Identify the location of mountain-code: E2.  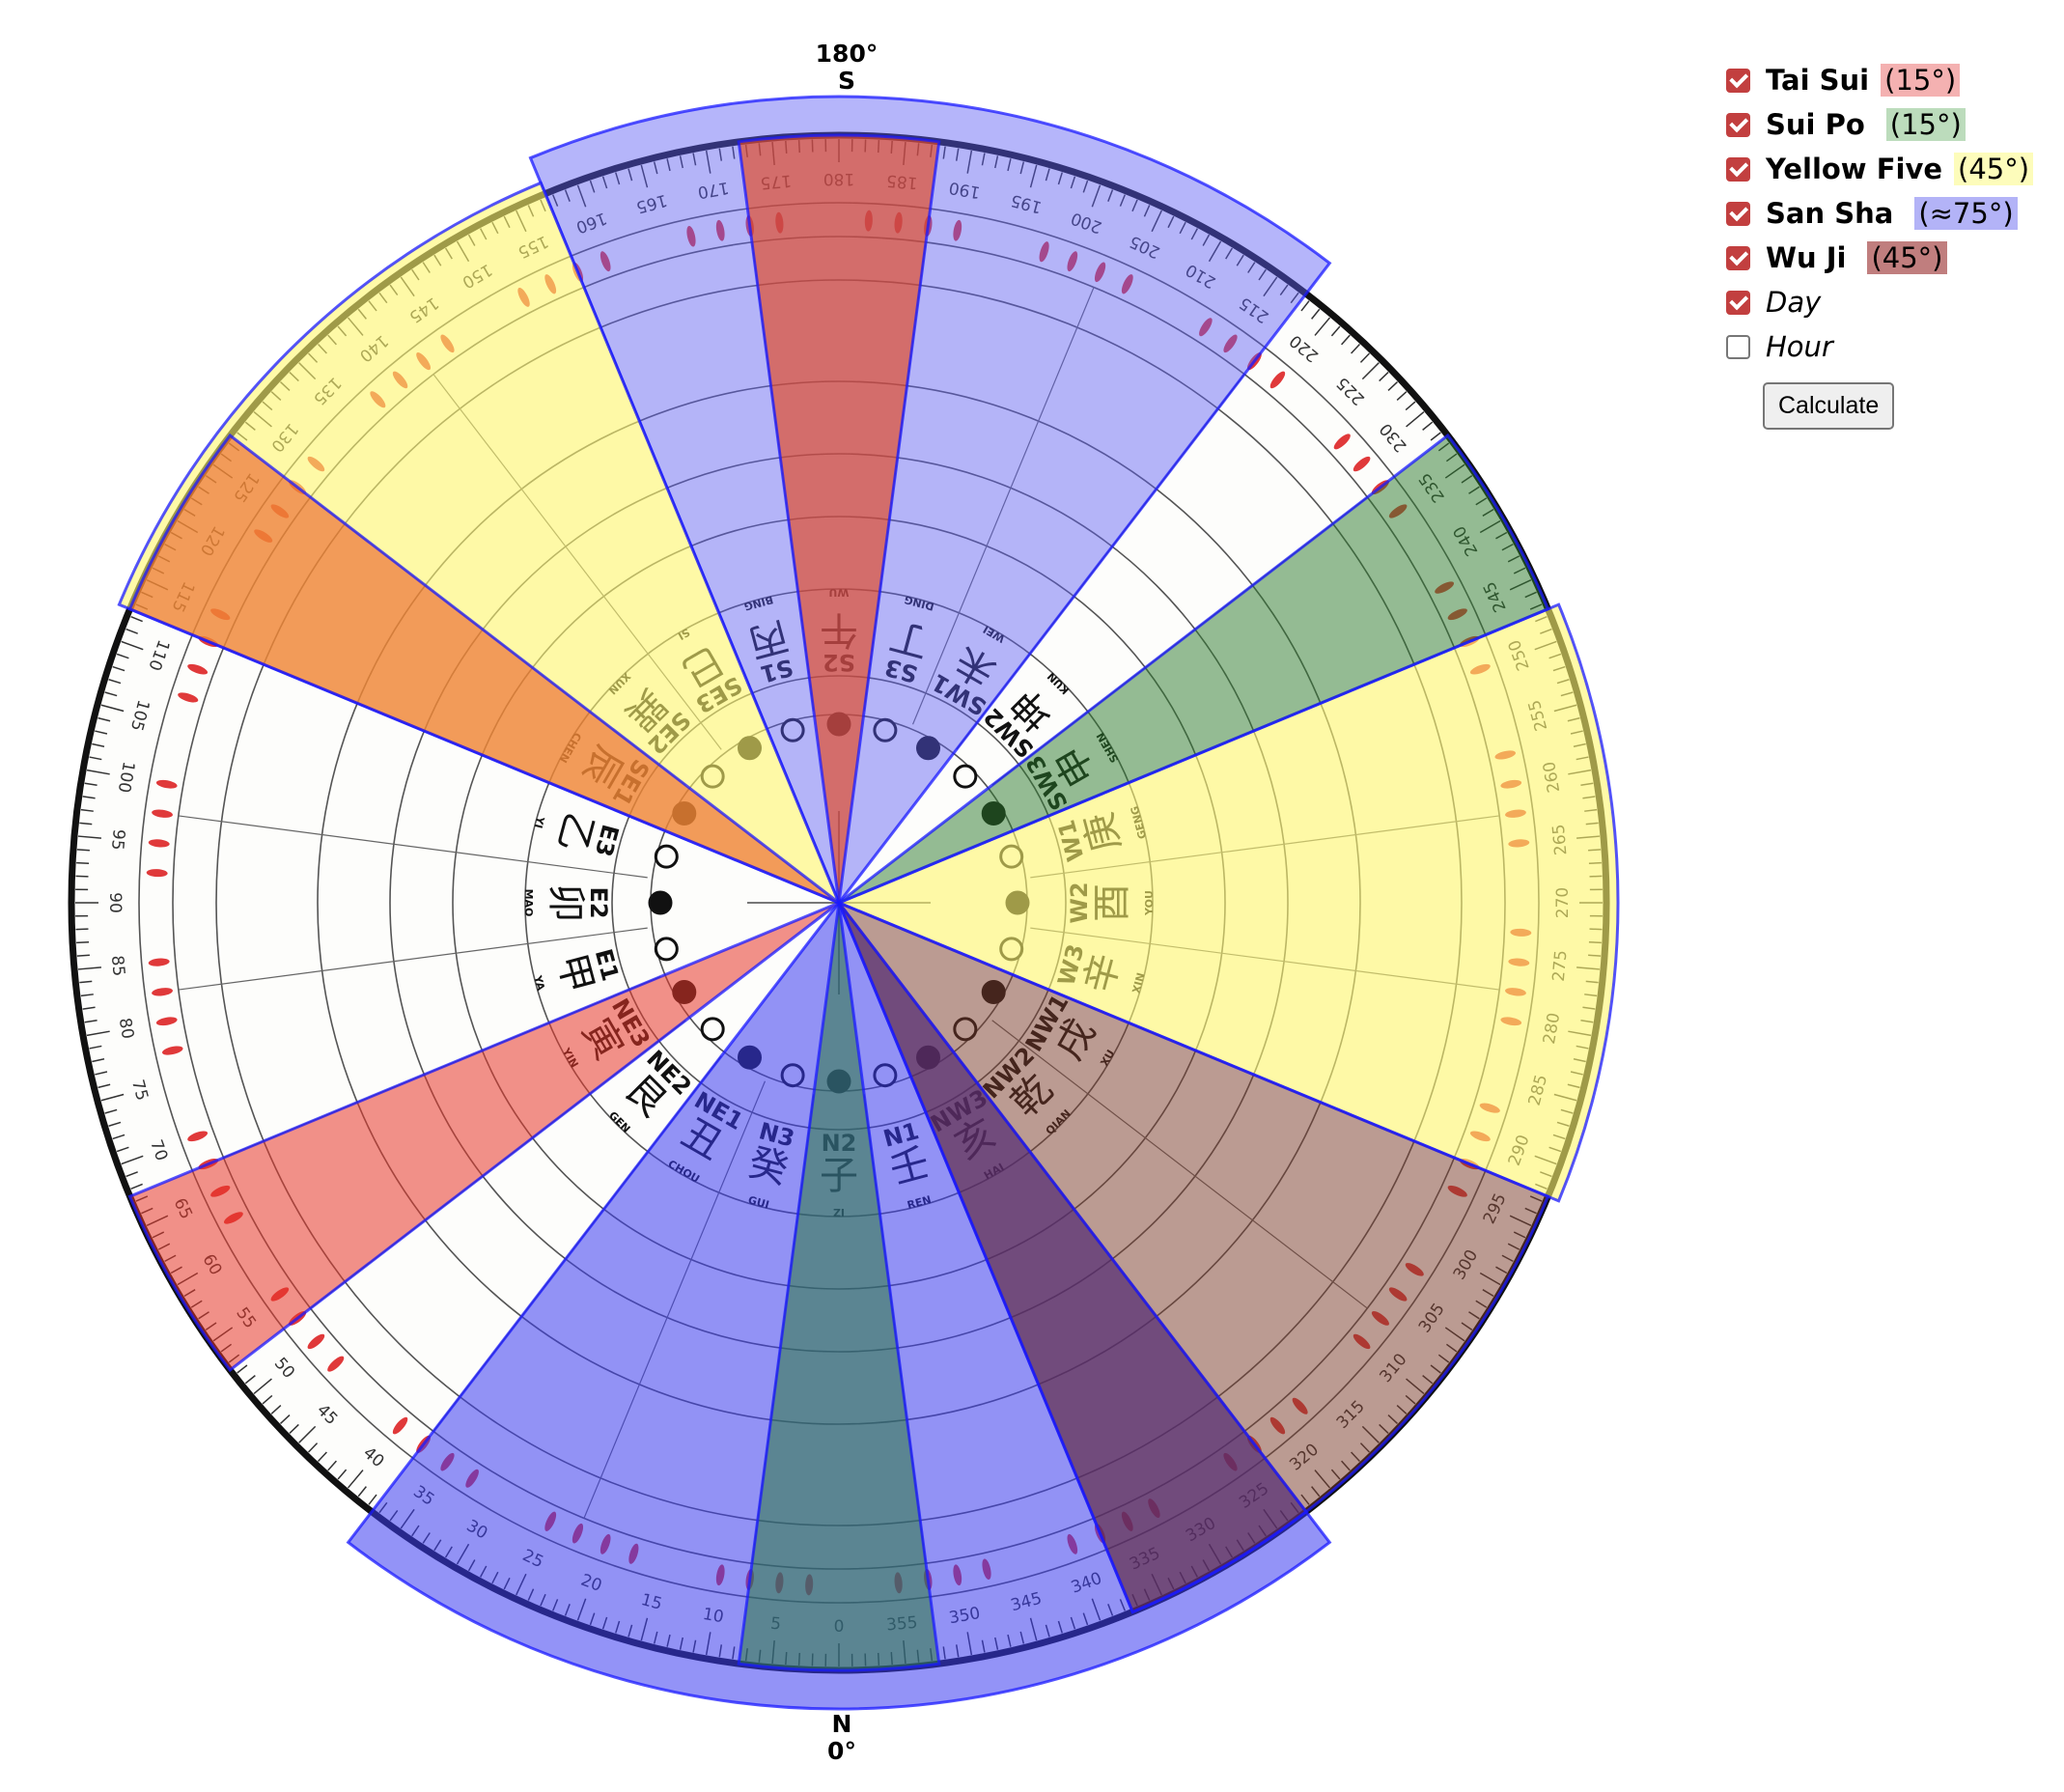
(598, 902).